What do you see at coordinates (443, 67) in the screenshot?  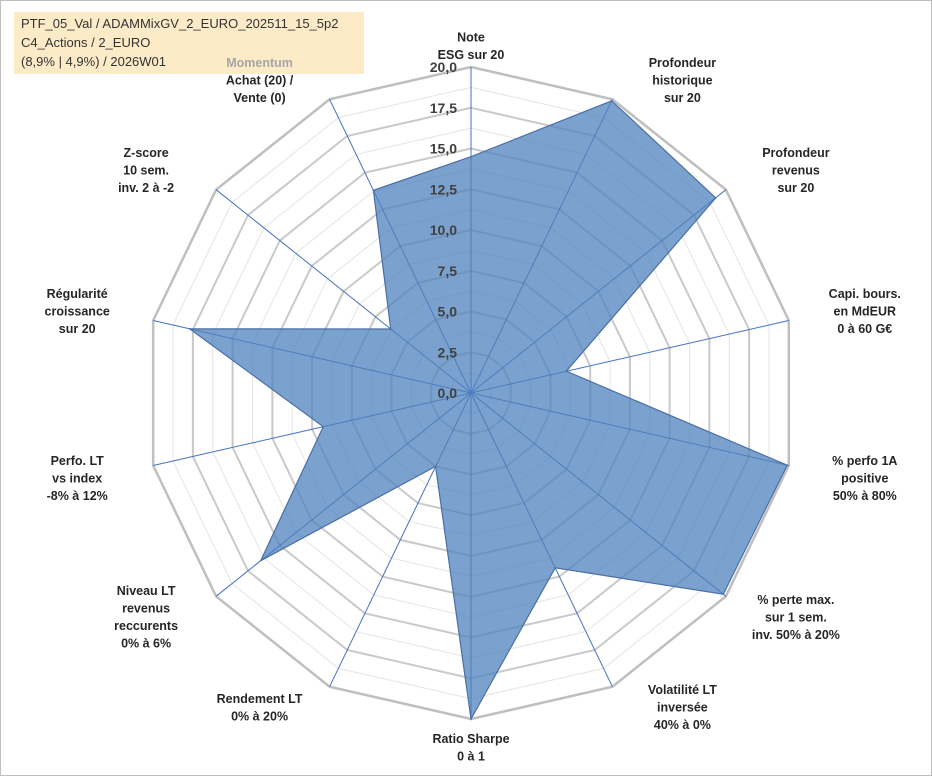 I see `tick-label: 20,0` at bounding box center [443, 67].